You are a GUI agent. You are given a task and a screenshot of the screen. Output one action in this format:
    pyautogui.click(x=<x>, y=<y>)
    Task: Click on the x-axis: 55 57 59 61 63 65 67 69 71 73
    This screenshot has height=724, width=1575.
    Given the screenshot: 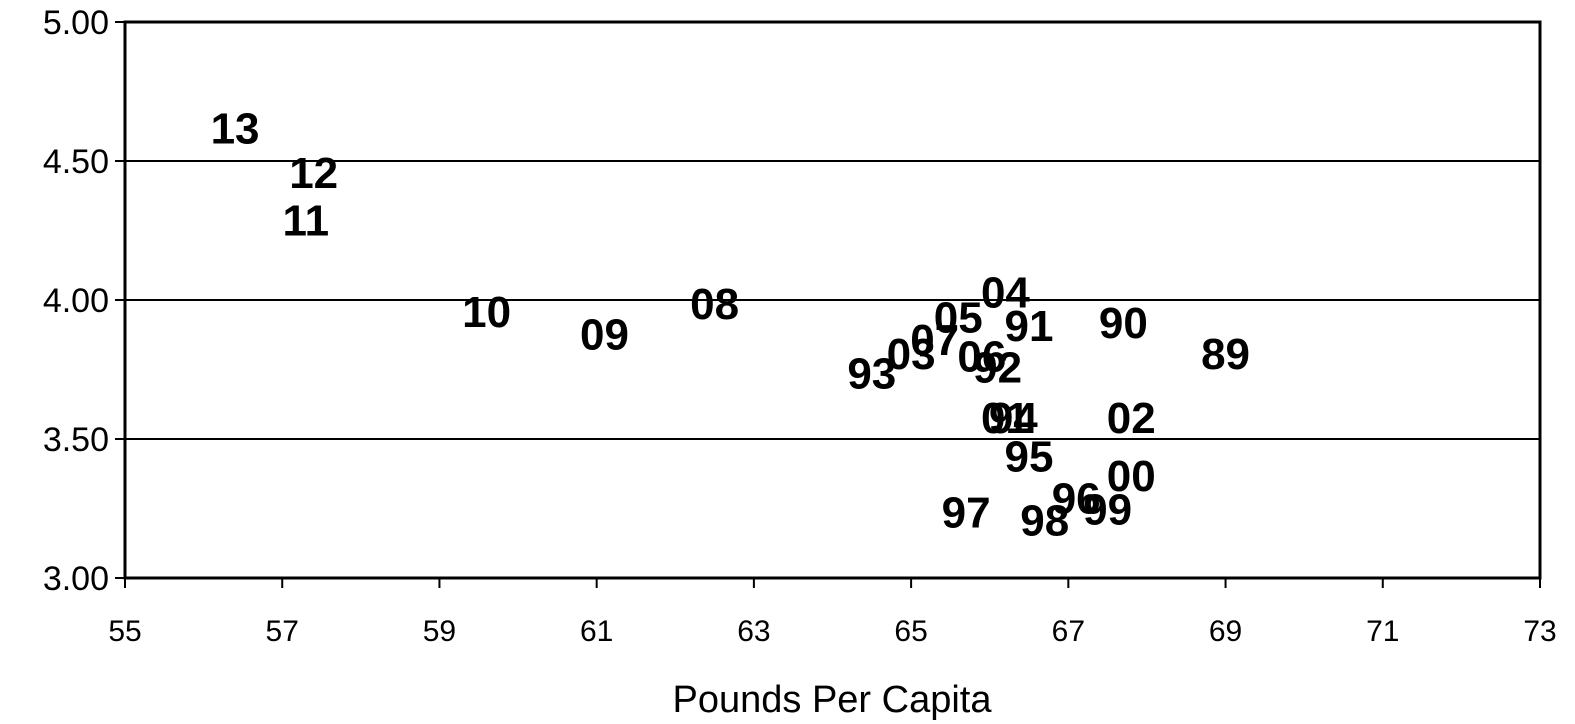 What is the action you would take?
    pyautogui.click(x=832, y=613)
    